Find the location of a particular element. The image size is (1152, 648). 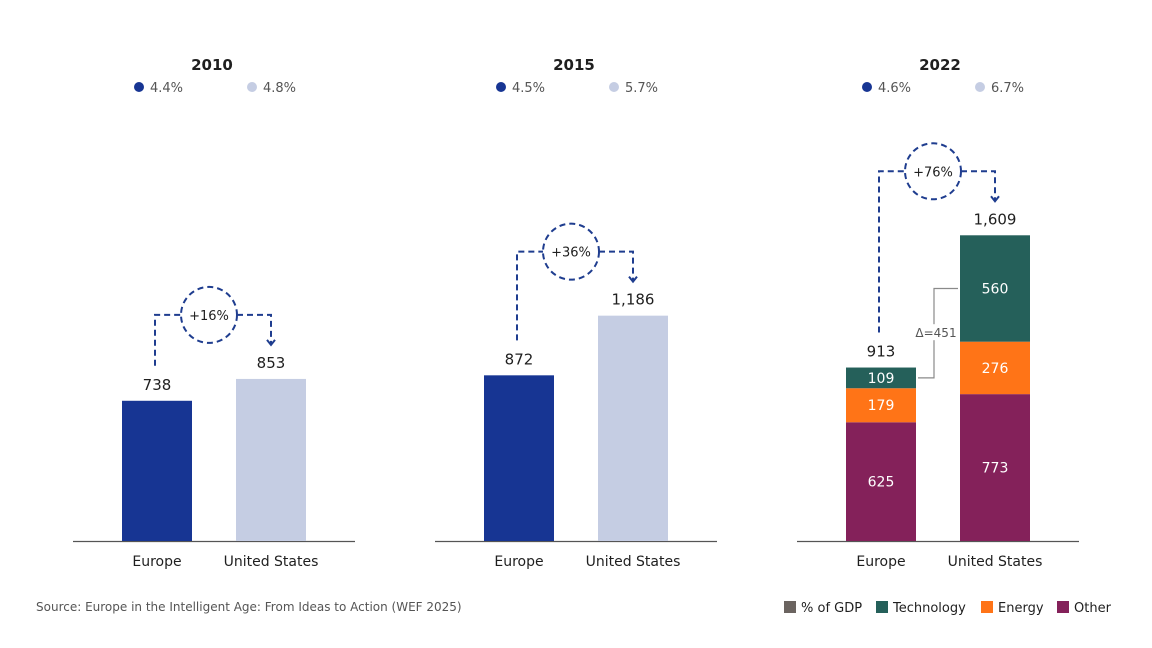

bar-total-europe: 872 is located at coordinates (519, 359).